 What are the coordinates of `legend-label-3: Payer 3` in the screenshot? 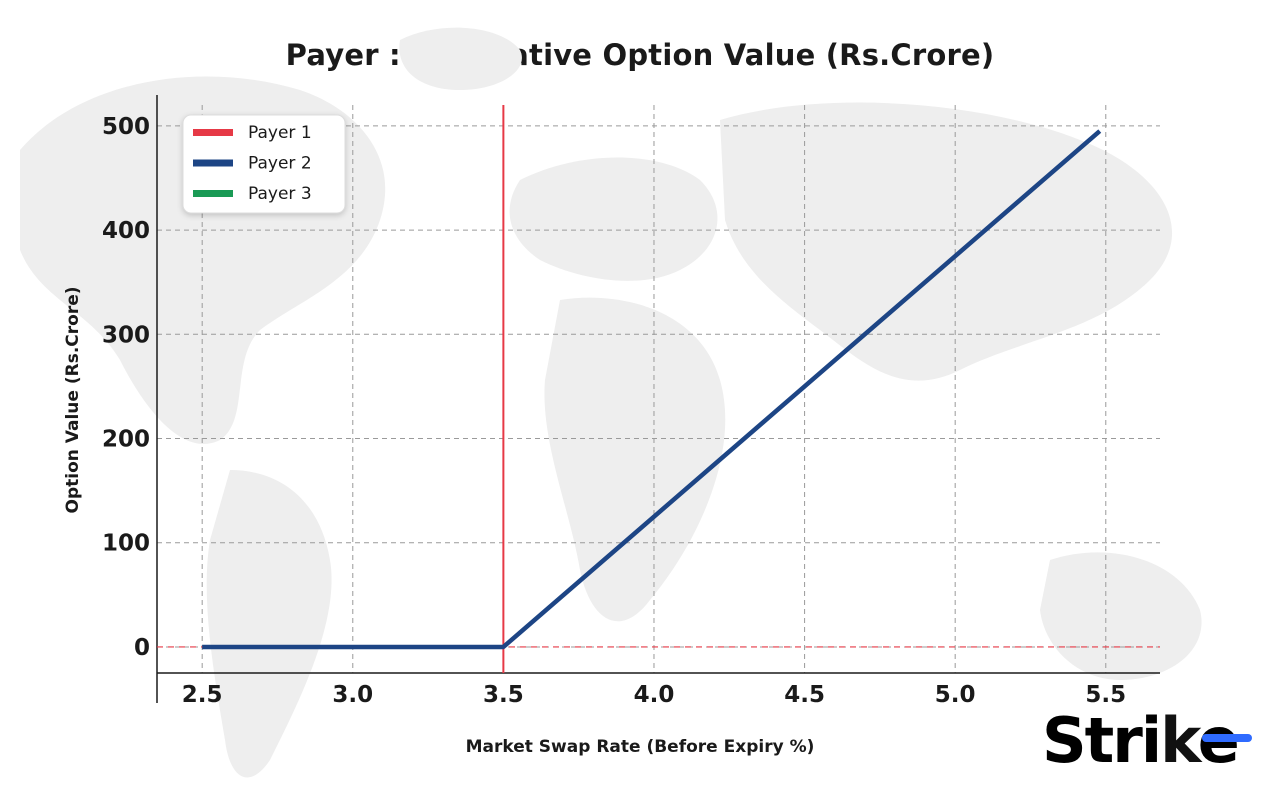 It's located at (280, 194).